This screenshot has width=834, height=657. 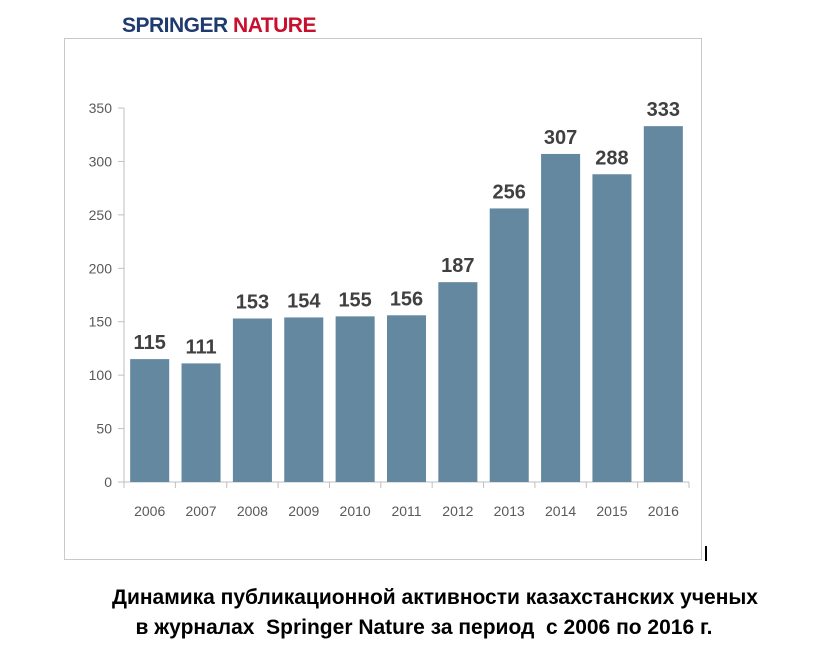 I want to click on data-label-2007: 111, so click(x=200, y=347).